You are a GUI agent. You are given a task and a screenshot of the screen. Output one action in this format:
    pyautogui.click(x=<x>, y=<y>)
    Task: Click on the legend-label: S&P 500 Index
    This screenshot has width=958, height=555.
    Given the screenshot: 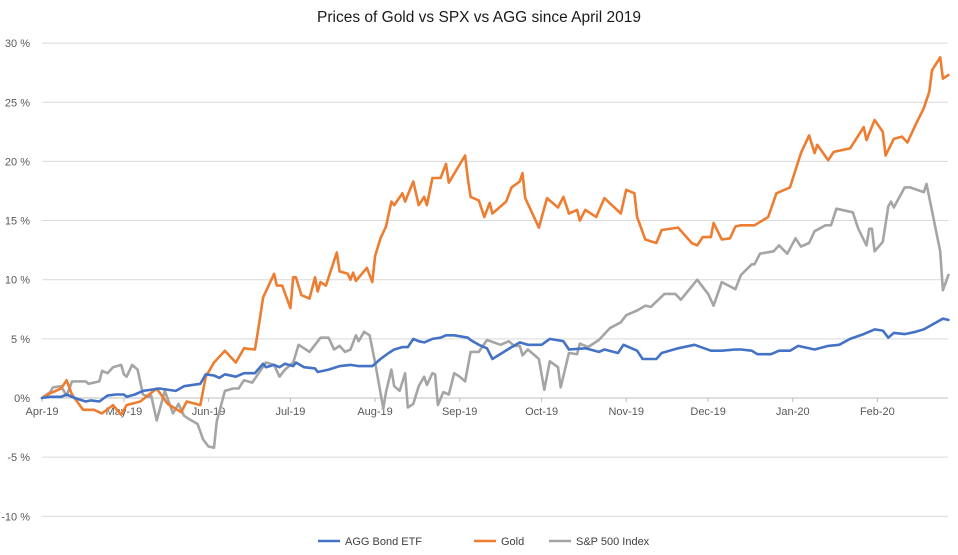 What is the action you would take?
    pyautogui.click(x=613, y=542)
    